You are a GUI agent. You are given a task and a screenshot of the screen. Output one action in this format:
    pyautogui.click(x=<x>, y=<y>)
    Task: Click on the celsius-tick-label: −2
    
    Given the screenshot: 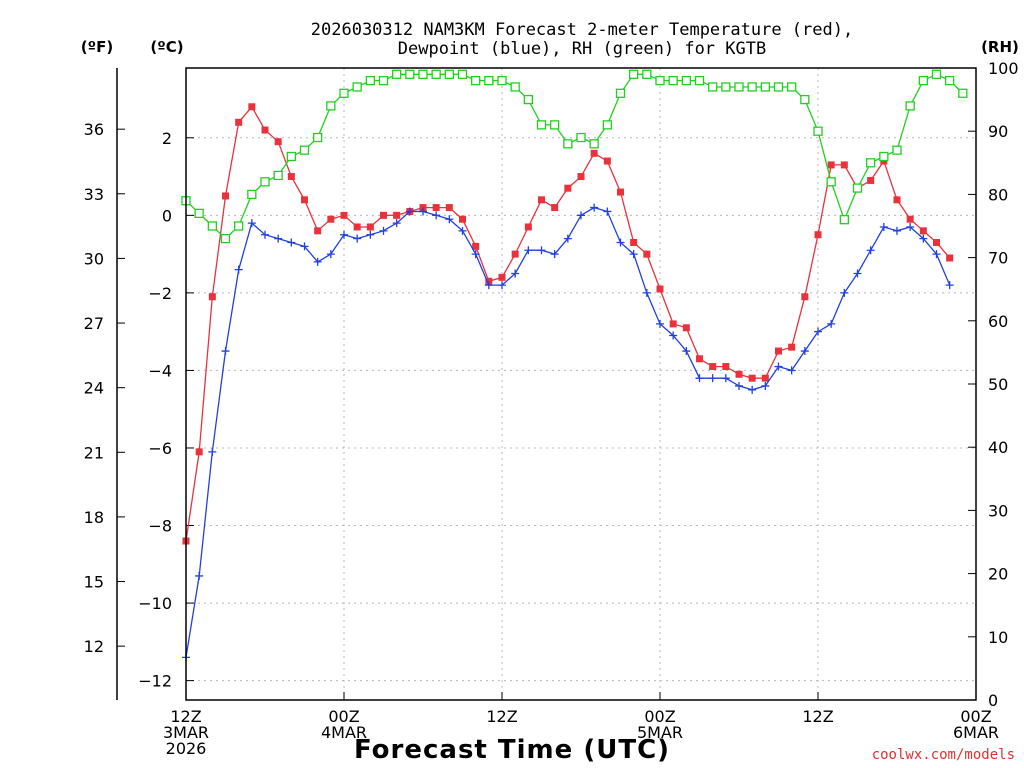 What is the action you would take?
    pyautogui.click(x=160, y=293)
    